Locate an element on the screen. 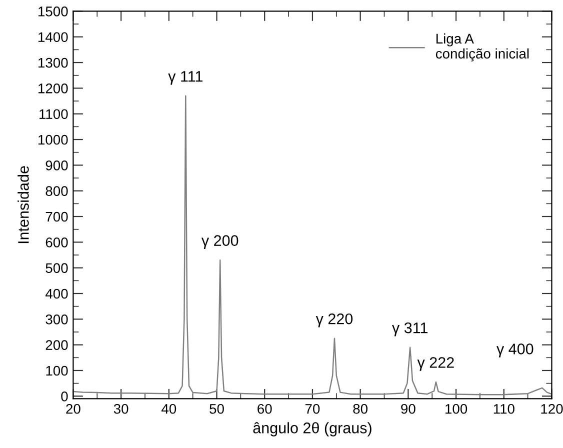 Image resolution: width=563 pixels, height=448 pixels. legend-label: Liga A condição inicial is located at coordinates (482, 47).